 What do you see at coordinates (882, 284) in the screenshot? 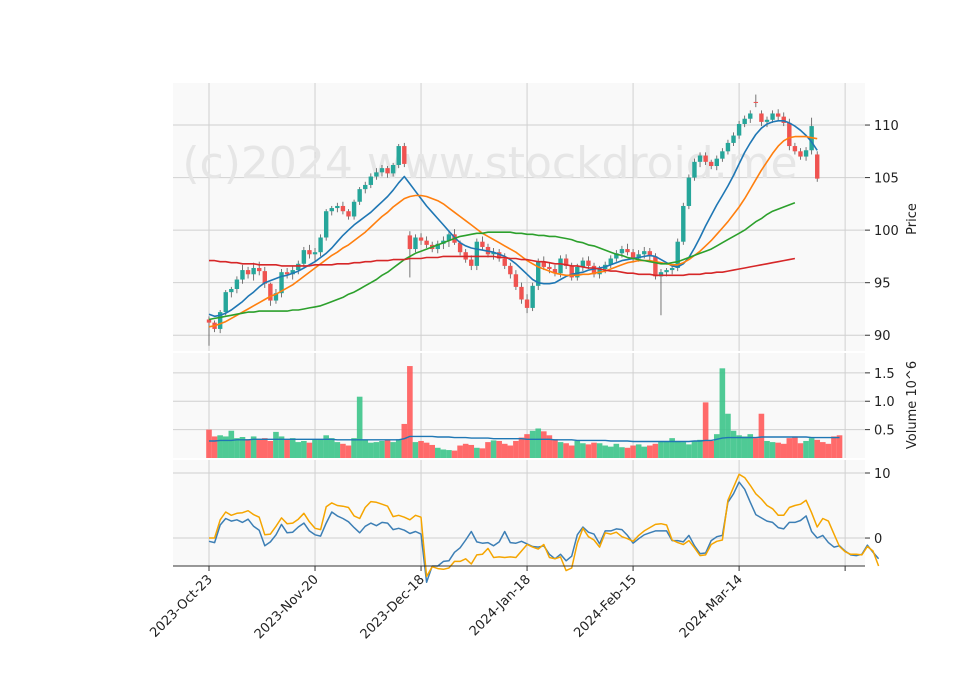
I see `price-tick-label: 95` at bounding box center [882, 284].